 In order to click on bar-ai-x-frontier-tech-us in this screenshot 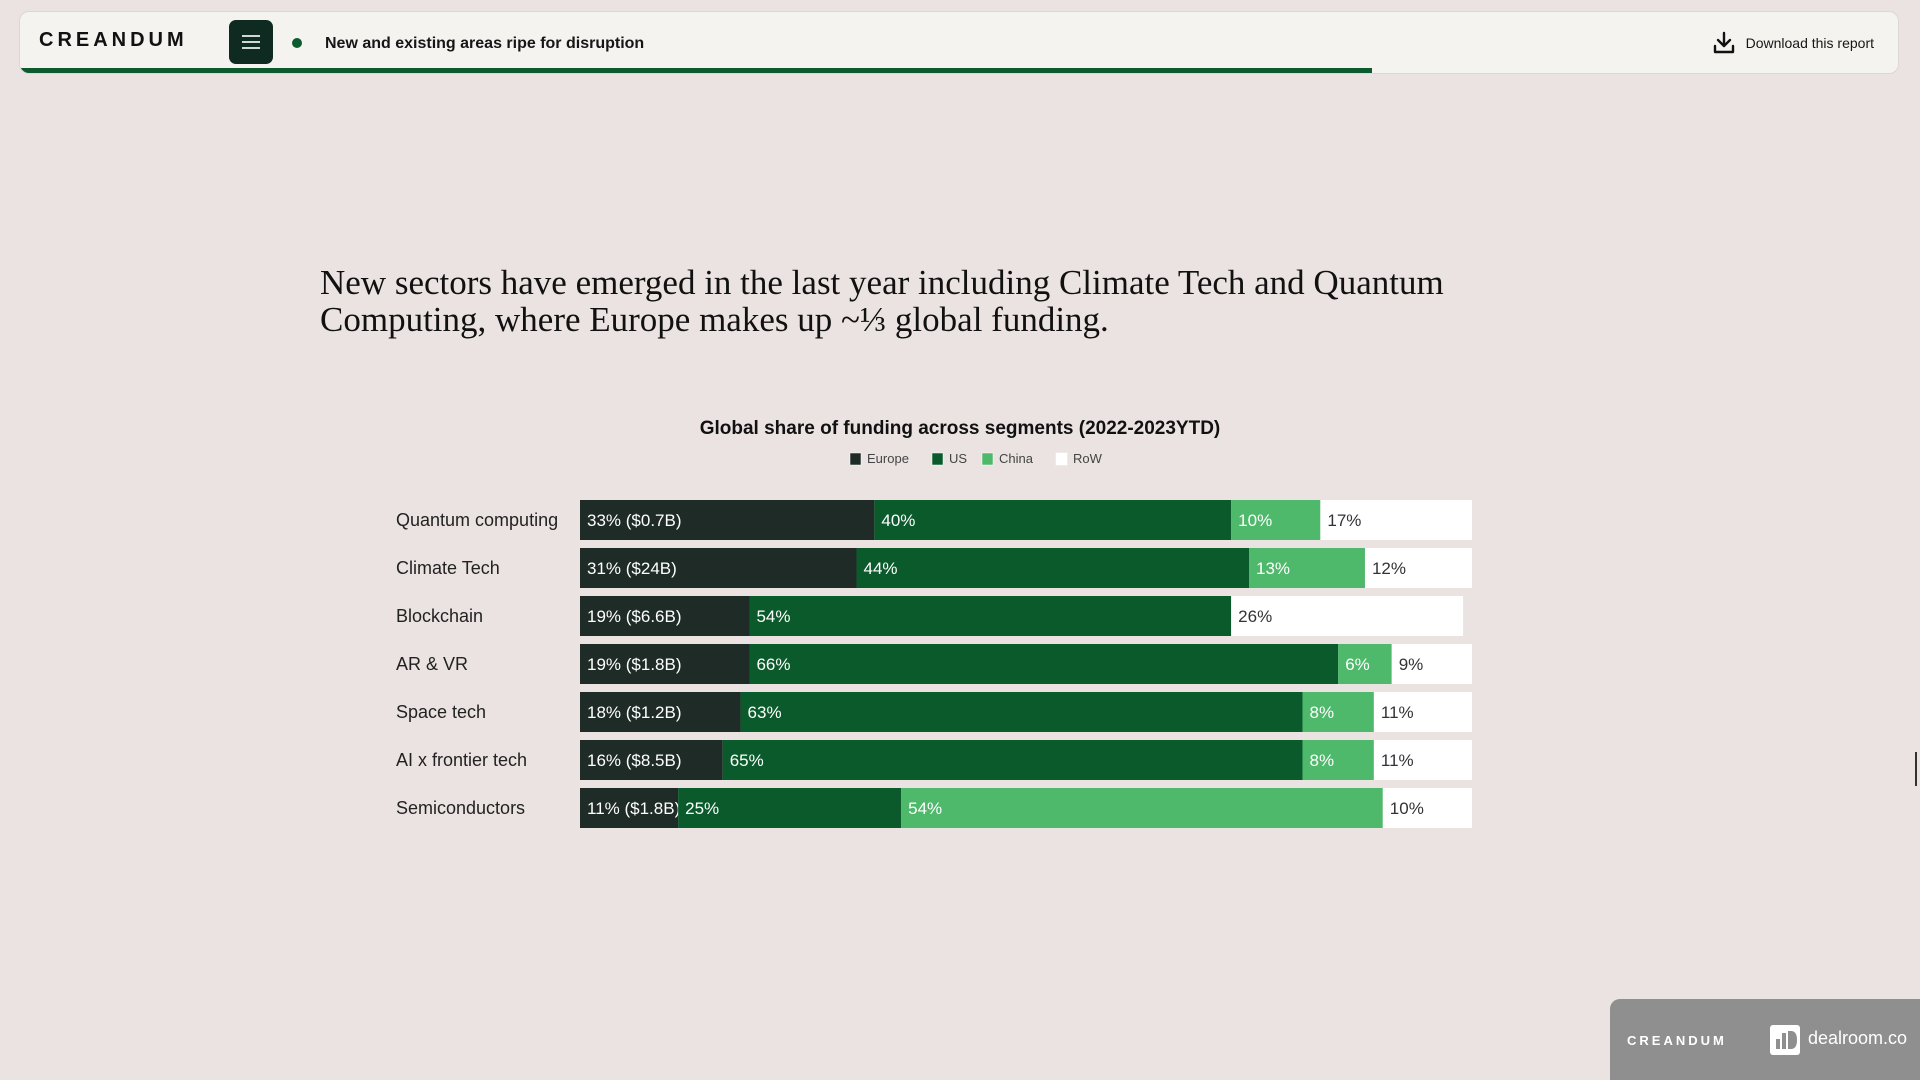, I will do `click(1012, 760)`.